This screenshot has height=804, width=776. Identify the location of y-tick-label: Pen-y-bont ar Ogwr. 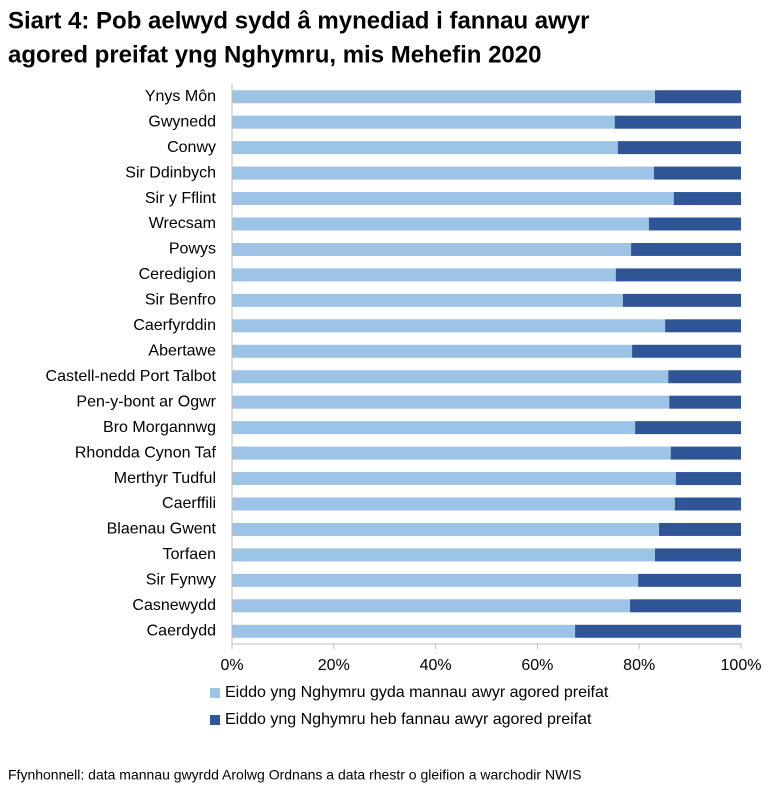
(146, 401).